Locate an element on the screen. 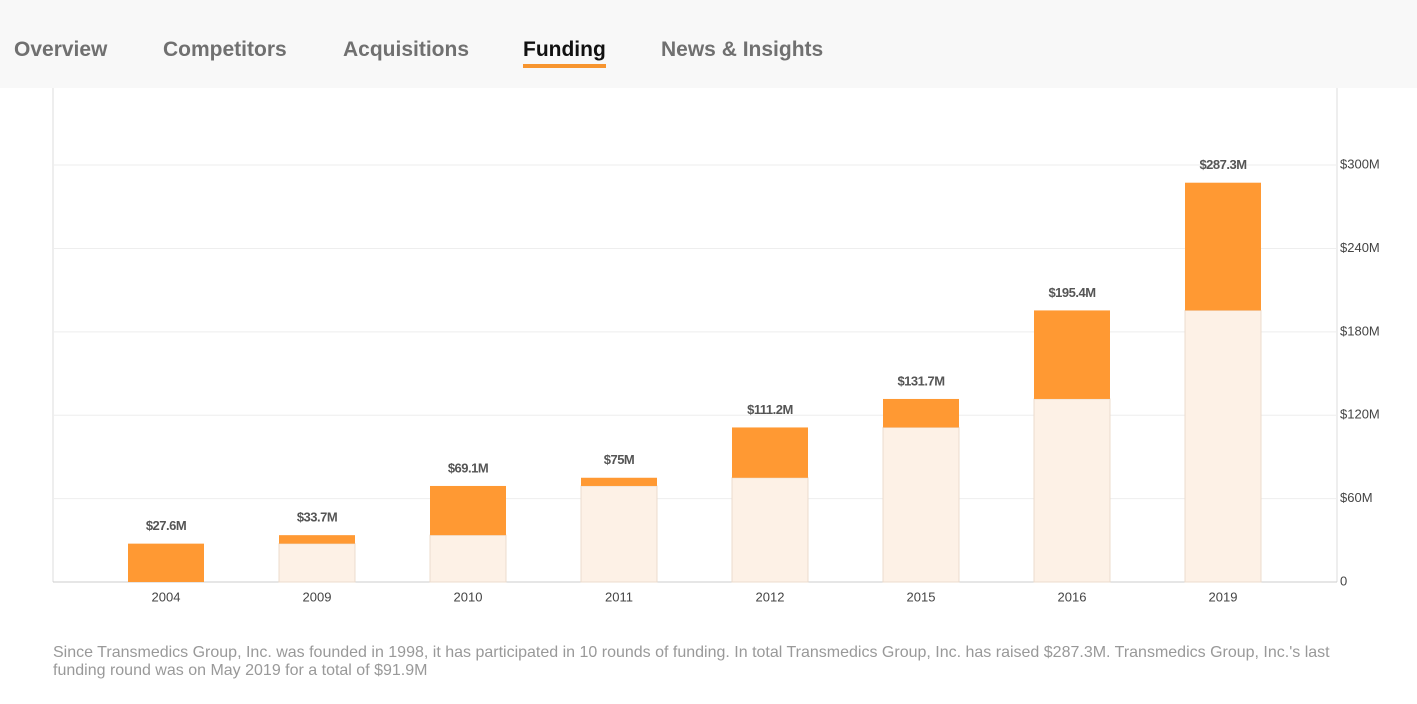 This screenshot has height=704, width=1417. data-label: $27.6M is located at coordinates (166, 525).